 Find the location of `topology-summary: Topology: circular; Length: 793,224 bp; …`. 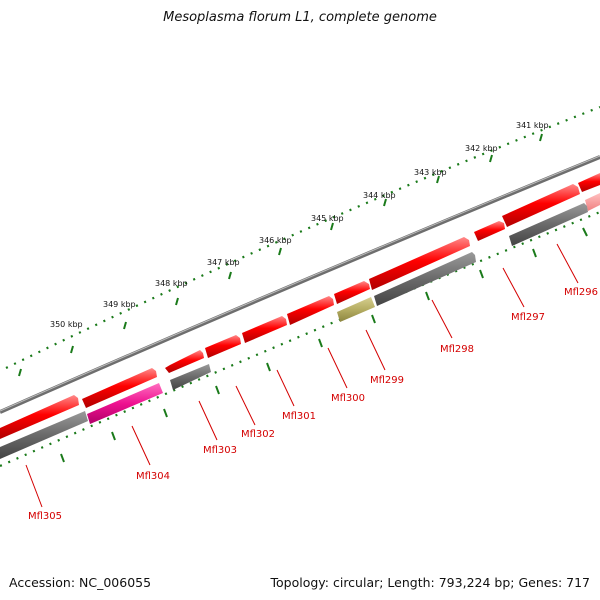

topology-summary: Topology: circular; Length: 793,224 bp; … is located at coordinates (430, 582).